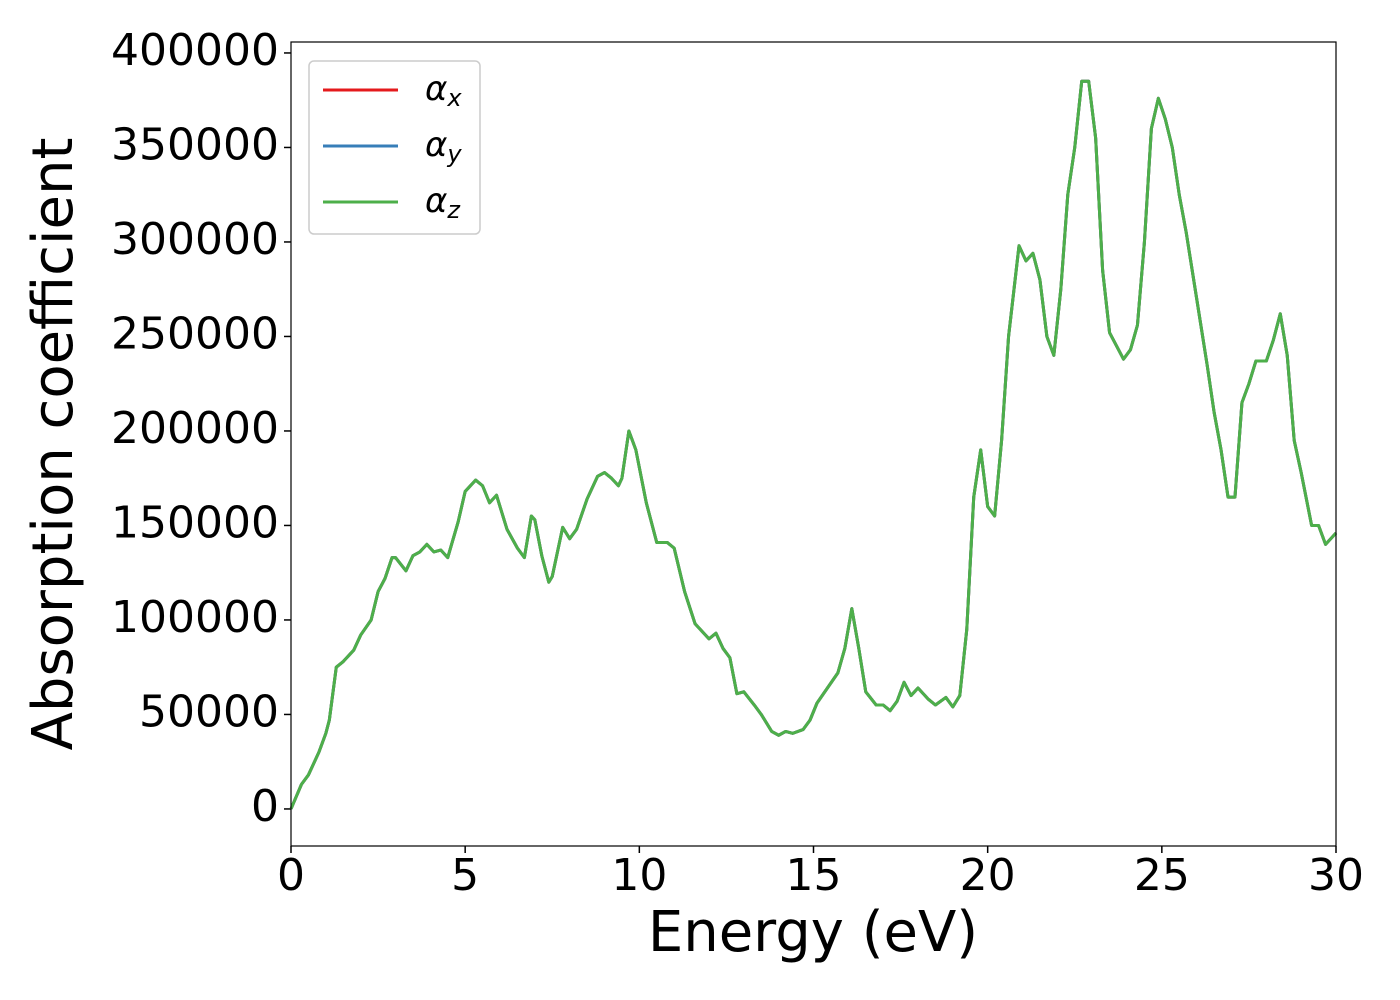 The height and width of the screenshot is (1000, 1400). I want to click on y-axis-label: Absorption coefficient, so click(53, 444).